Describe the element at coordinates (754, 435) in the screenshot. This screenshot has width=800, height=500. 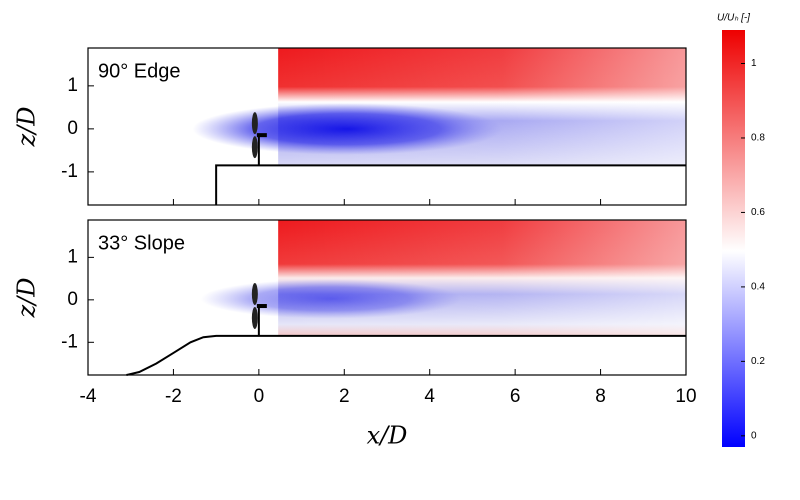
I see `colorbar-tick-label: 0` at that location.